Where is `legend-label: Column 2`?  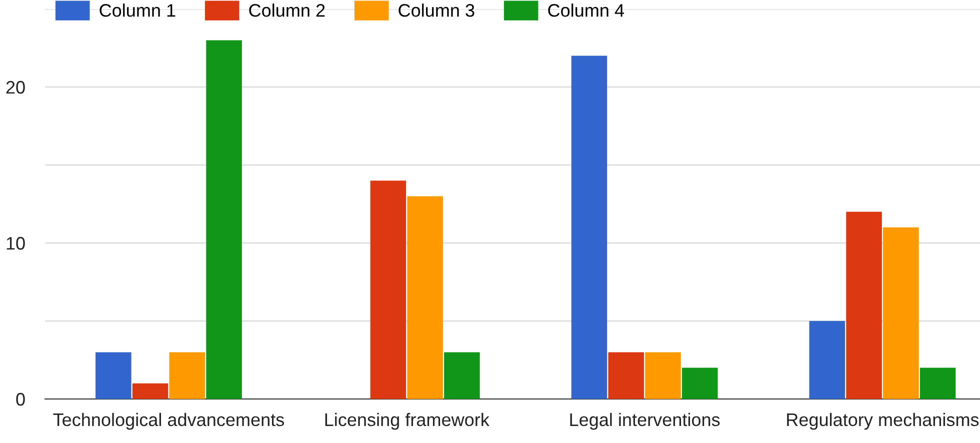 legend-label: Column 2 is located at coordinates (287, 10).